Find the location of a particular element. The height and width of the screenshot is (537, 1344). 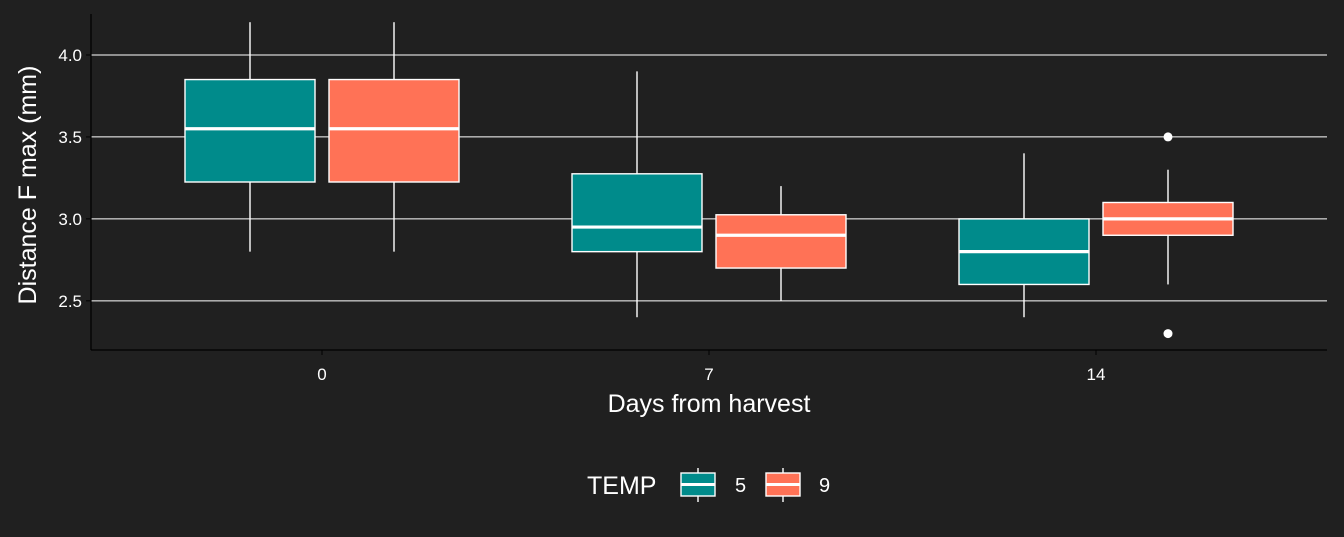

legend-title: TEMP is located at coordinates (621, 486).